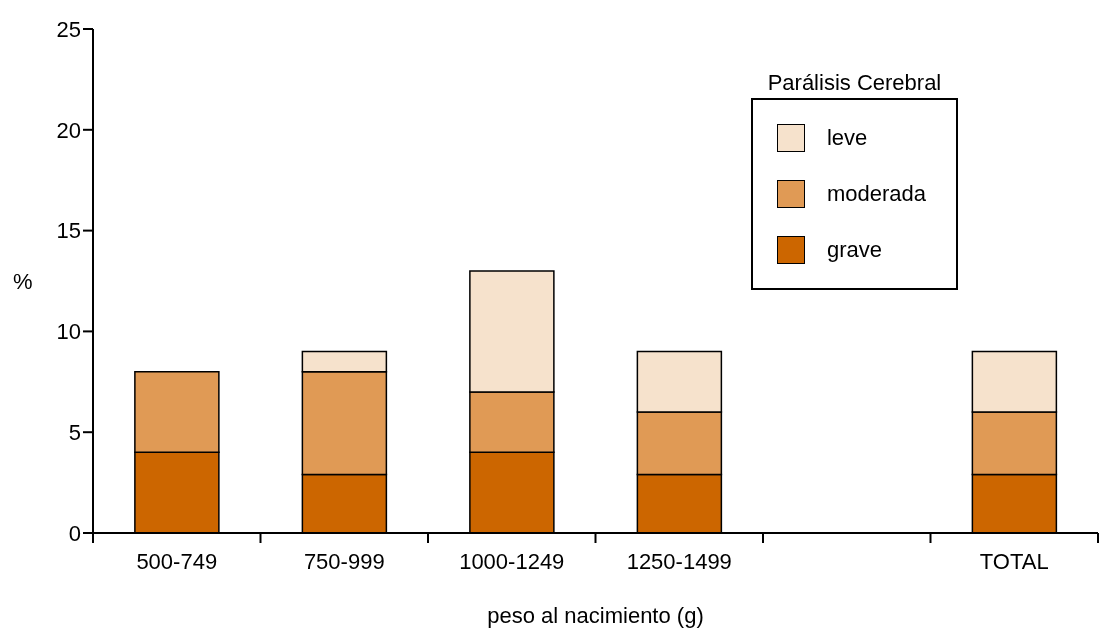  What do you see at coordinates (876, 194) in the screenshot?
I see `legend-label: moderada` at bounding box center [876, 194].